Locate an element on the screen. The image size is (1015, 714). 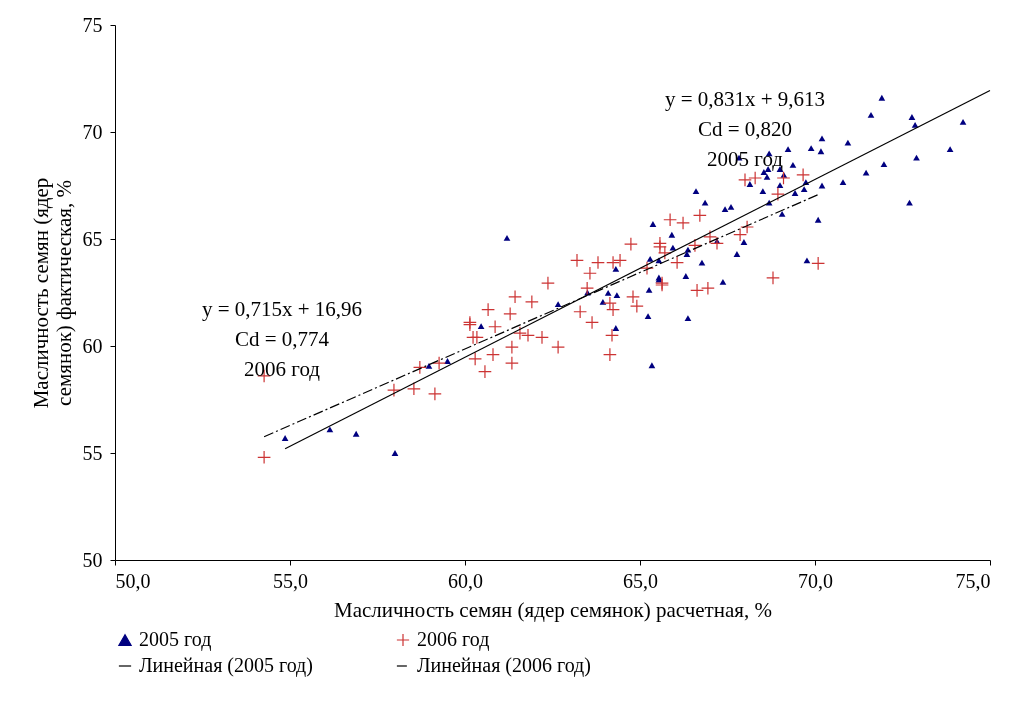
x-tick-label: 60,0 is located at coordinates (465, 580).